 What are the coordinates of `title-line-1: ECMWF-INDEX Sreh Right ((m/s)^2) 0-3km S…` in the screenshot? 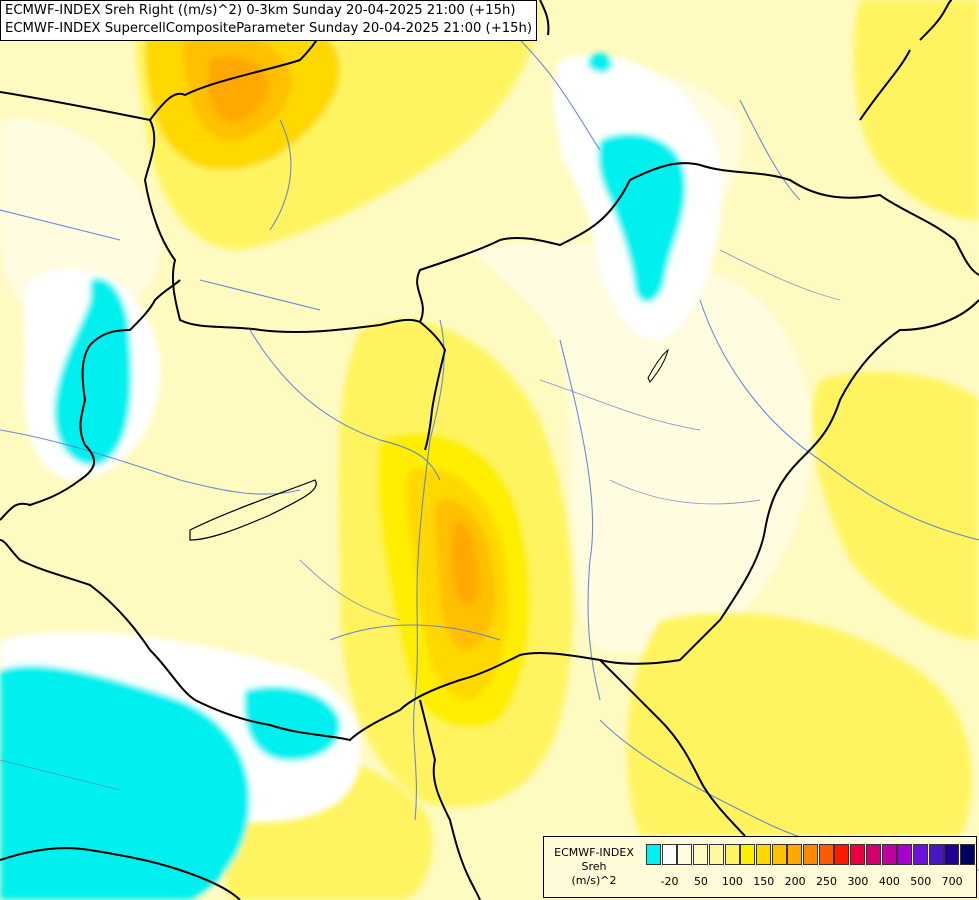 It's located at (260, 10).